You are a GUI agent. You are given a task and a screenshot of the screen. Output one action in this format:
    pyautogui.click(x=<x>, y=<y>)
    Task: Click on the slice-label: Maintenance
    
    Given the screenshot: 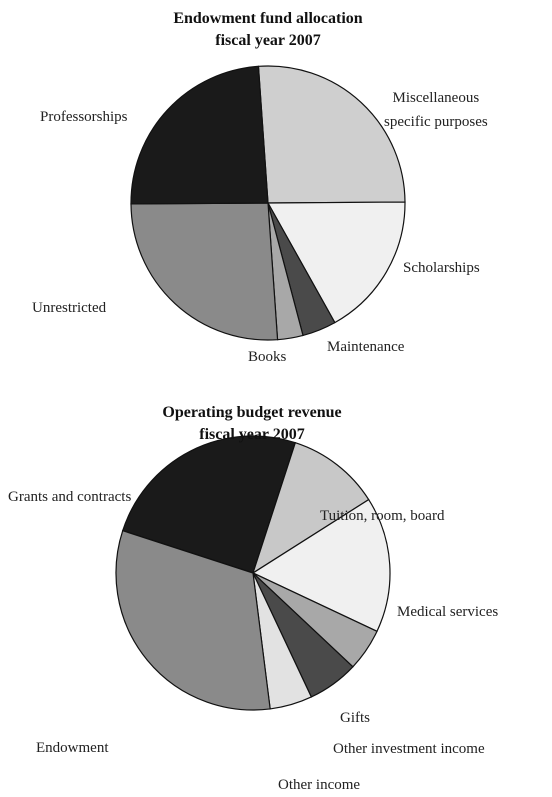 What is the action you would take?
    pyautogui.click(x=366, y=347)
    